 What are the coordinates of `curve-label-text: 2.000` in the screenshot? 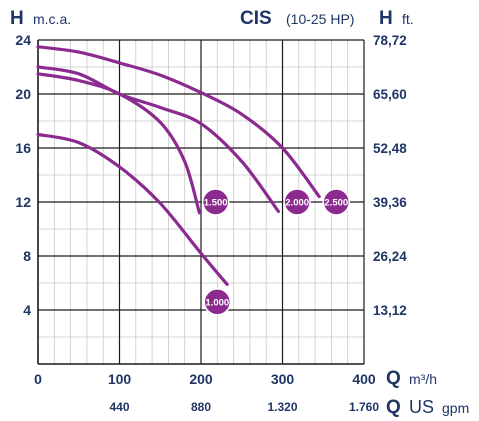 It's located at (297, 203).